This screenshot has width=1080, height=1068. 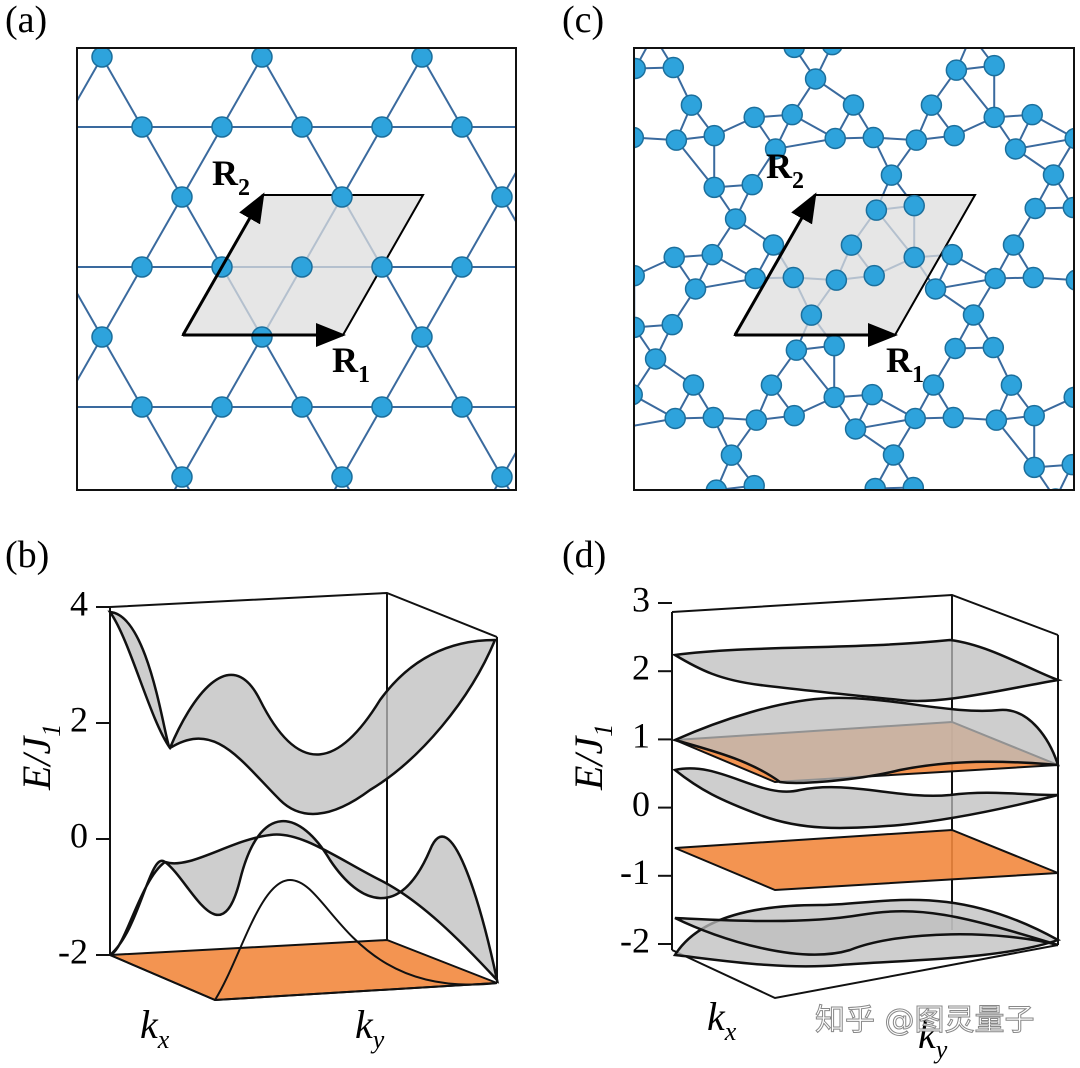 What do you see at coordinates (641, 804) in the screenshot?
I see `y-tick-label: 0` at bounding box center [641, 804].